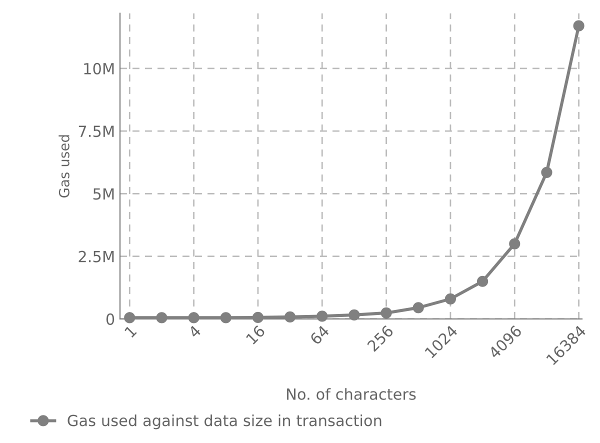  Describe the element at coordinates (130, 331) in the screenshot. I see `x-tick-label: 1` at that location.